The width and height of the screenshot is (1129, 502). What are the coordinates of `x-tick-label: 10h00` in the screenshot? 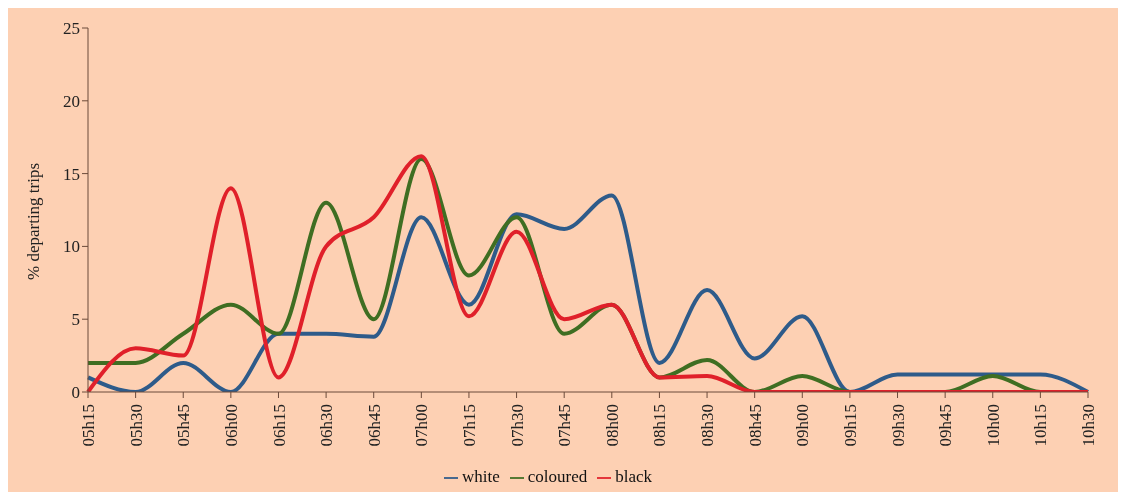 It's located at (993, 425).